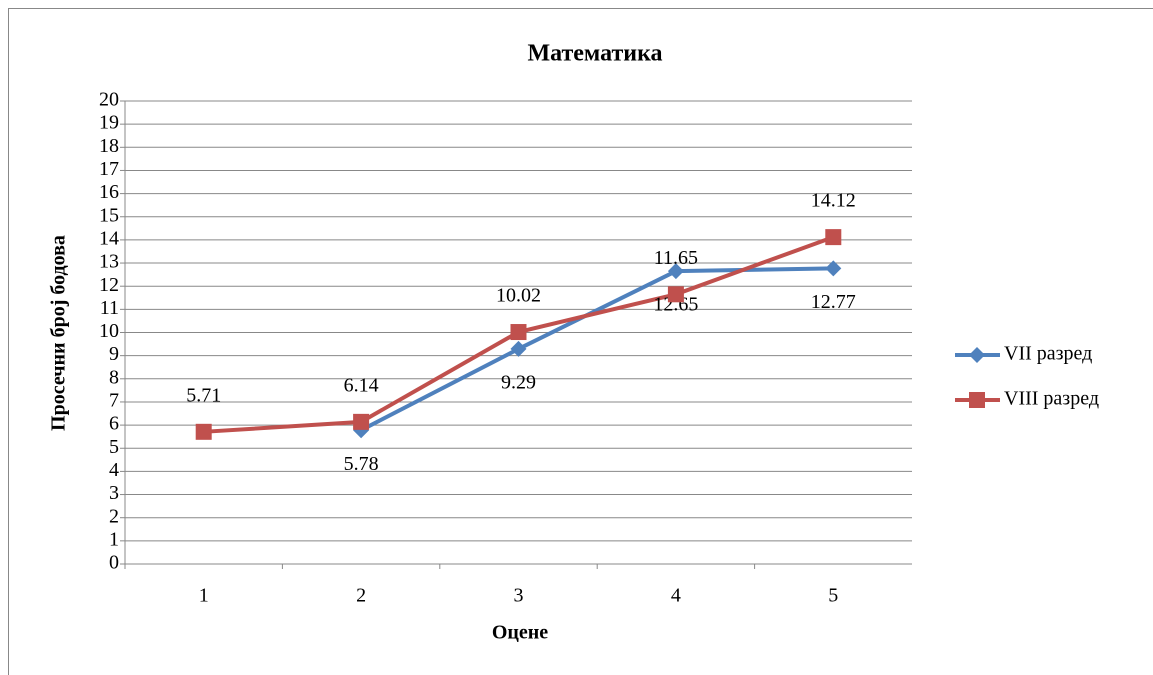 The height and width of the screenshot is (675, 1153). Describe the element at coordinates (109, 100) in the screenshot. I see `y-tick-label: 20` at that location.